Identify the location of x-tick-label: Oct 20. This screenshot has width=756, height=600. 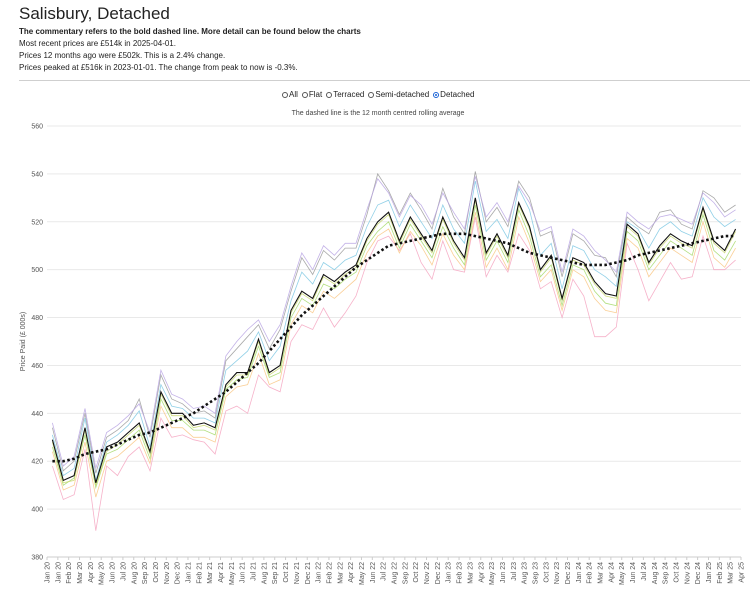
(156, 572).